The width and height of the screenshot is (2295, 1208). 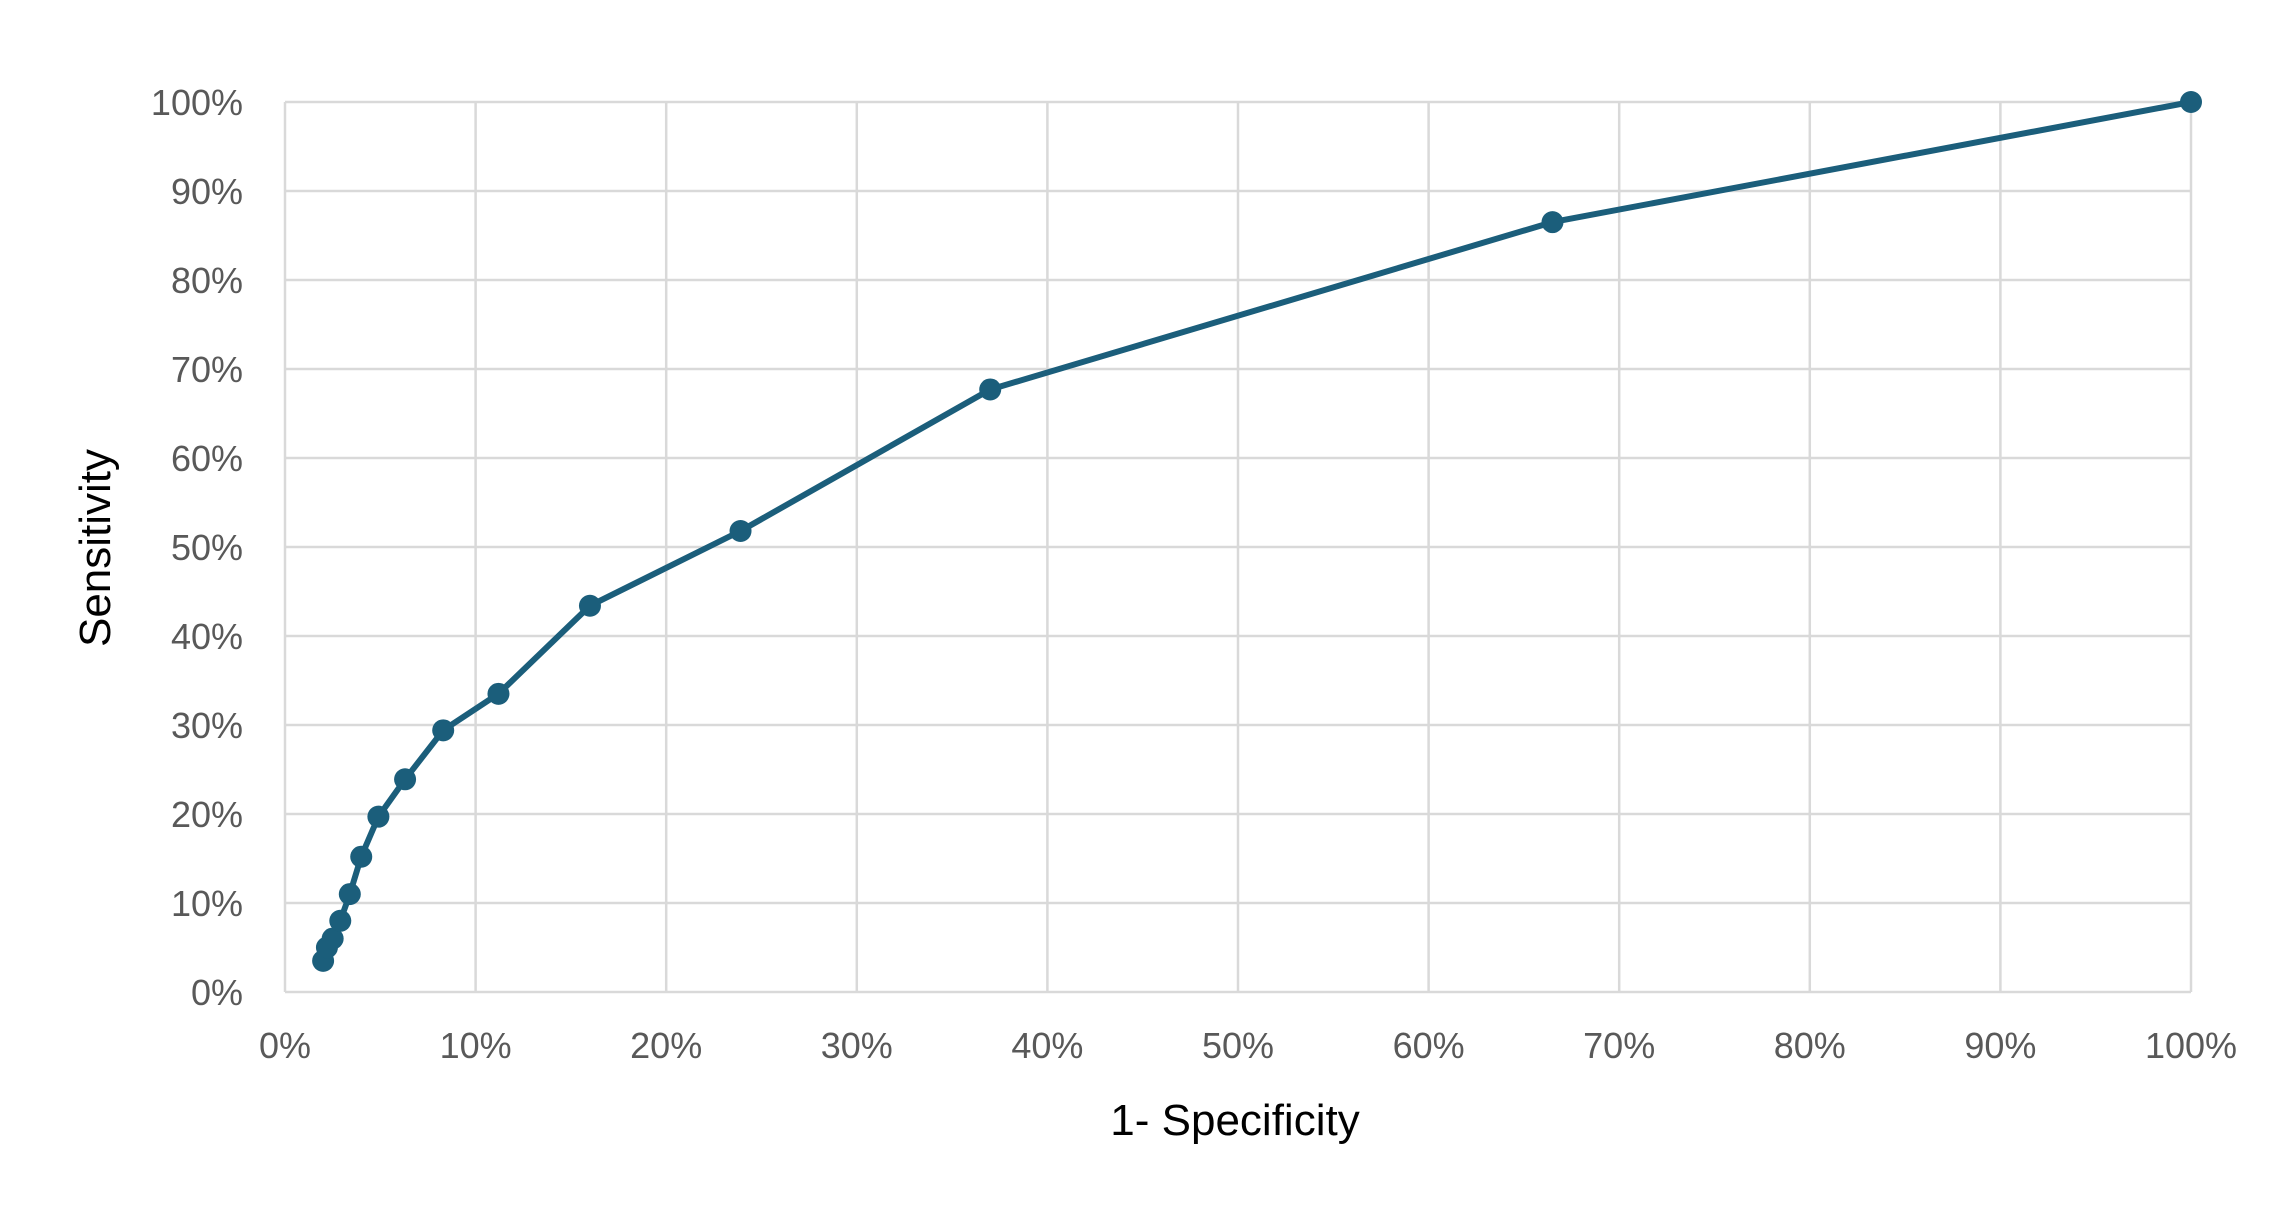 What do you see at coordinates (1238, 1045) in the screenshot?
I see `x-tick-label: 50%` at bounding box center [1238, 1045].